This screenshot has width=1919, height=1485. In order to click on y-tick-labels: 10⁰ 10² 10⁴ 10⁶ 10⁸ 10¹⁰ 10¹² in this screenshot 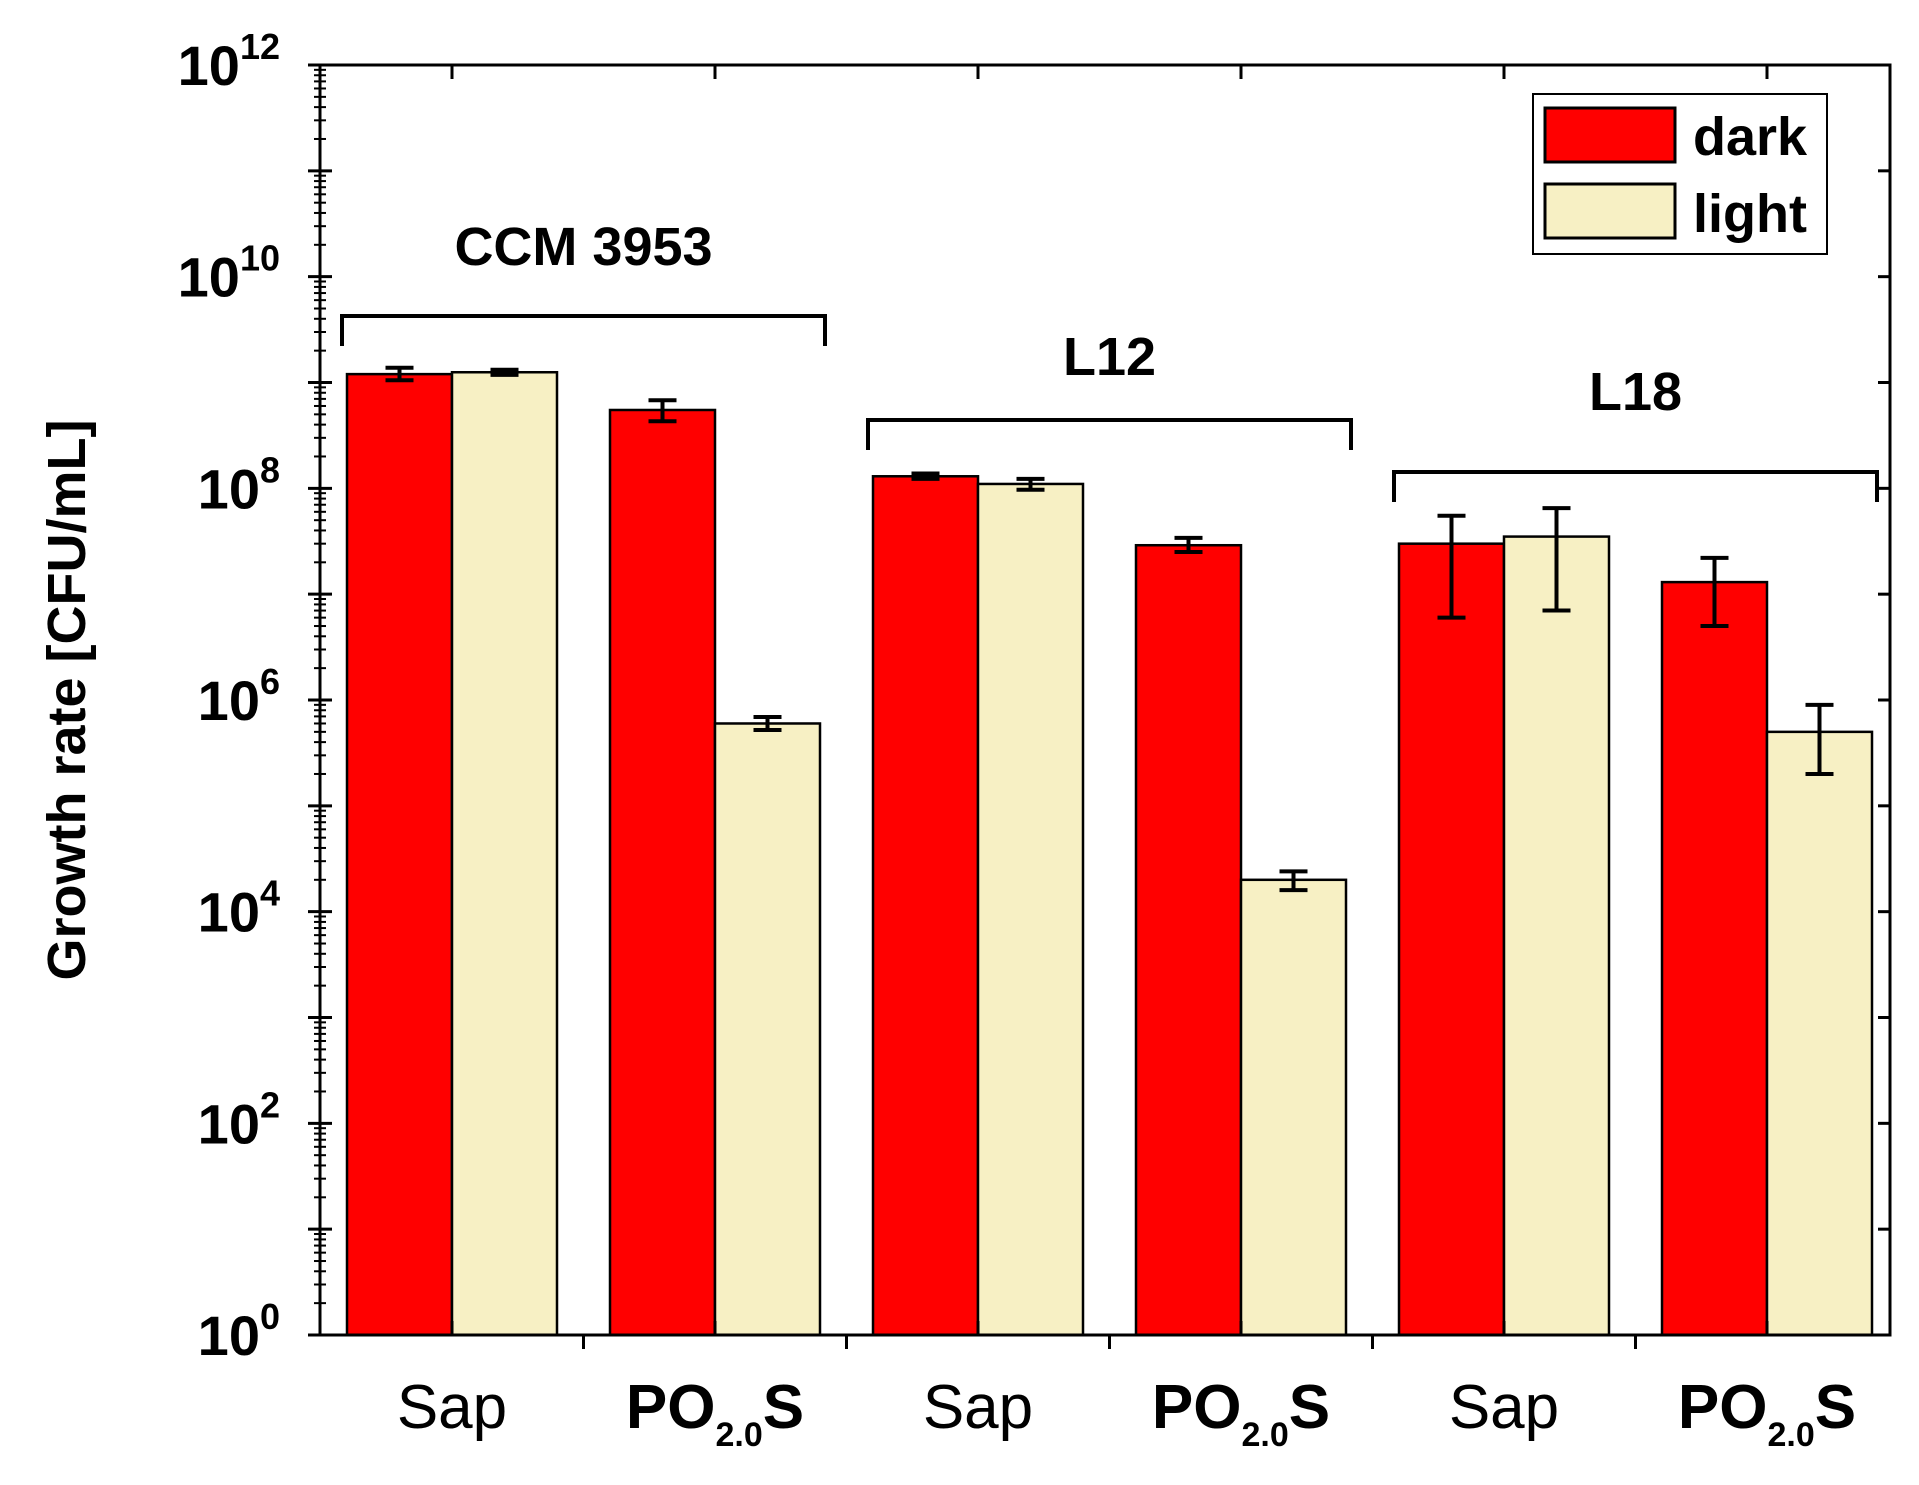, I will do `click(229, 696)`.